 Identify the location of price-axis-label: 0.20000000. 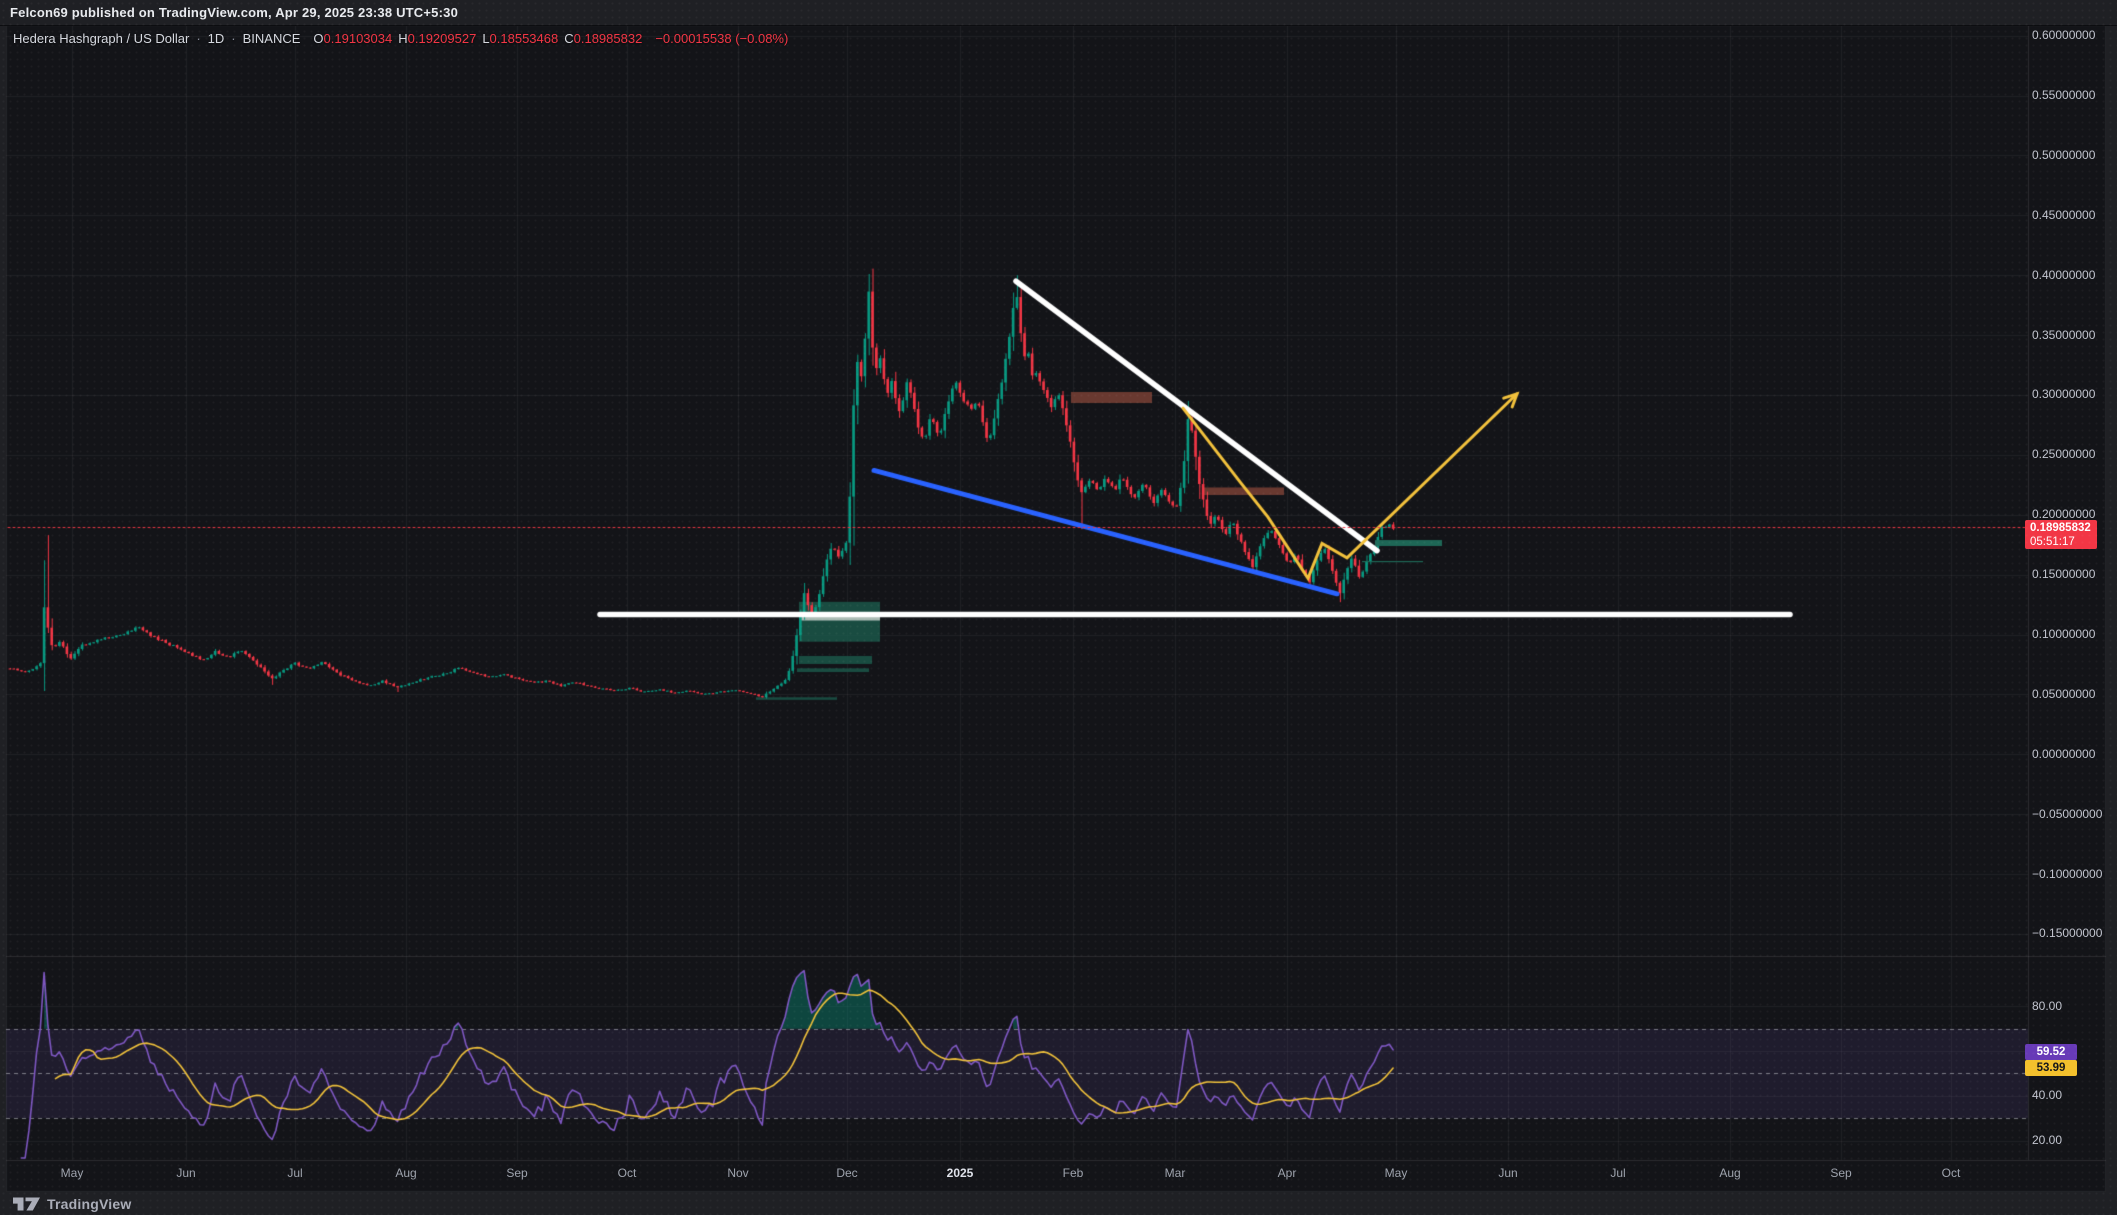
(2064, 514).